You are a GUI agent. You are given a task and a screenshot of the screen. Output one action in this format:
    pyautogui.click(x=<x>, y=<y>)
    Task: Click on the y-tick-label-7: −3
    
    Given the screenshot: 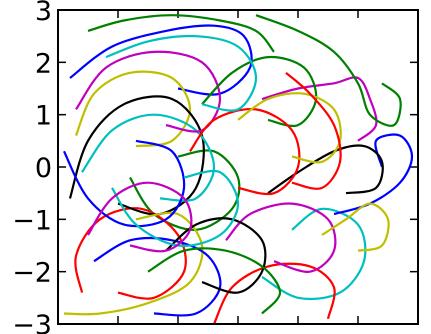 What is the action you would take?
    pyautogui.click(x=32, y=322)
    